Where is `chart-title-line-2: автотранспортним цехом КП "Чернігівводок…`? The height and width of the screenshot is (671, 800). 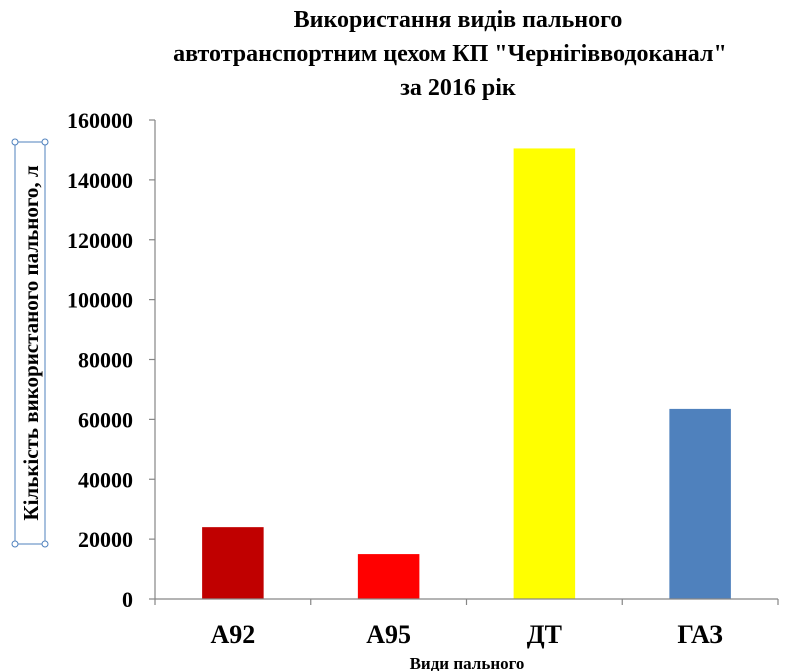 chart-title-line-2: автотранспортним цехом КП "Чернігівводок… is located at coordinates (450, 54).